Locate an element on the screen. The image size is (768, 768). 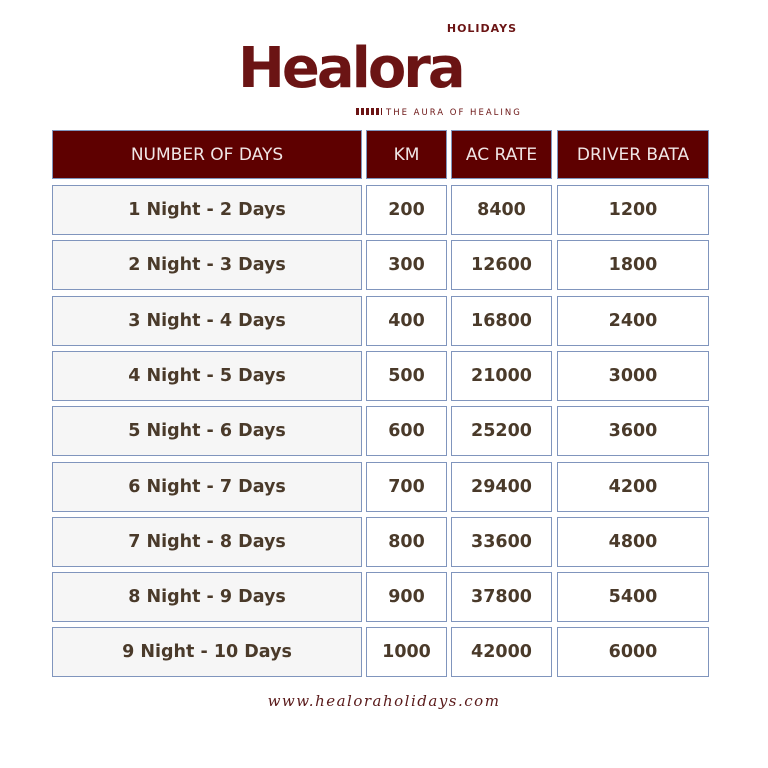
cell-ac-rate: 33600 is located at coordinates (501, 541).